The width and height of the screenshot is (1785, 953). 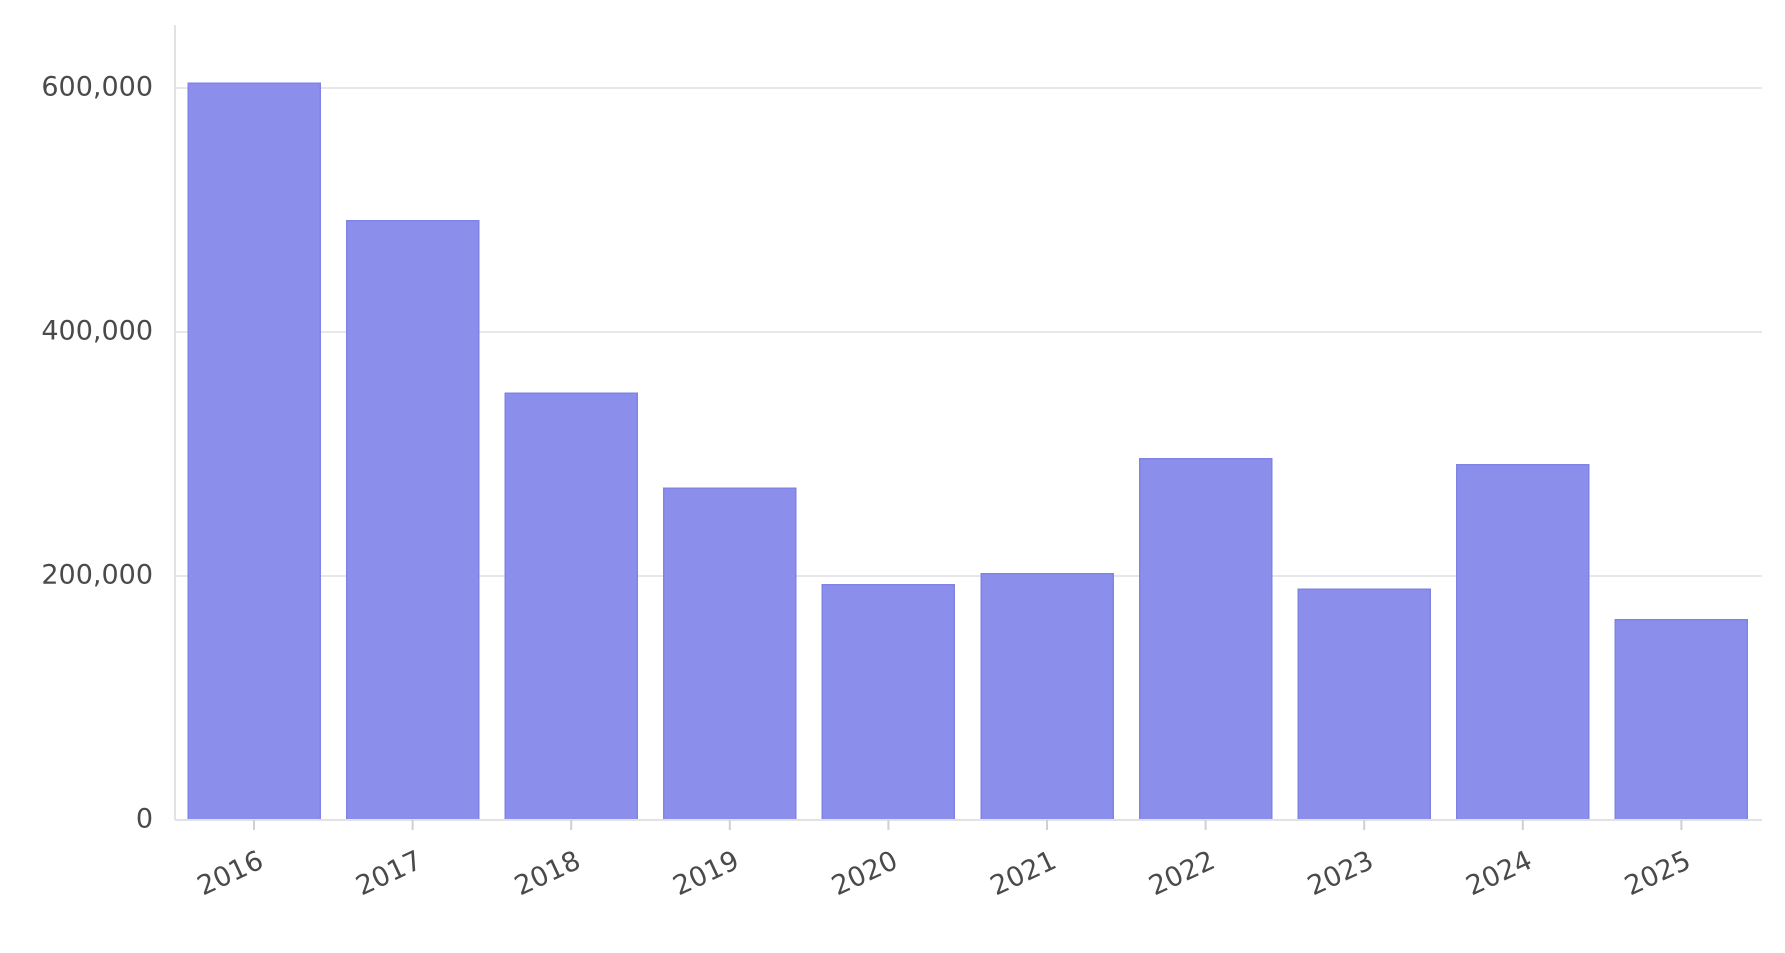 I want to click on bar-2021, so click(x=1047, y=696).